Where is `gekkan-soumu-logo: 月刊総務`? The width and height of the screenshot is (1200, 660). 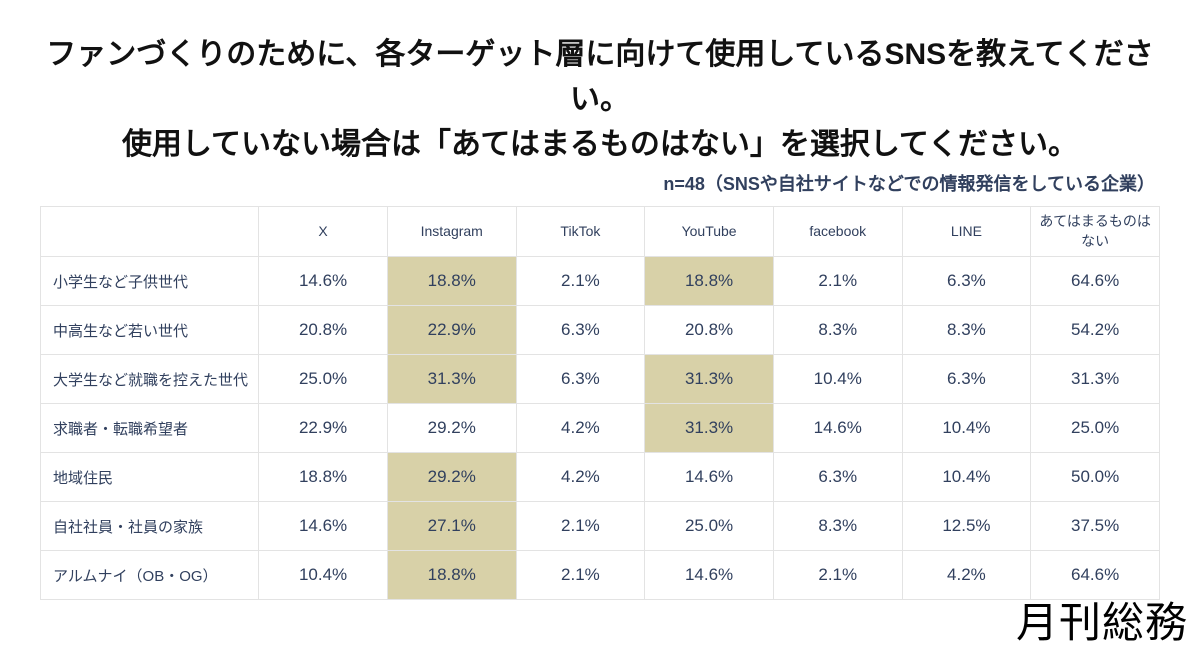
gekkan-soumu-logo: 月刊総務 is located at coordinates (1101, 622).